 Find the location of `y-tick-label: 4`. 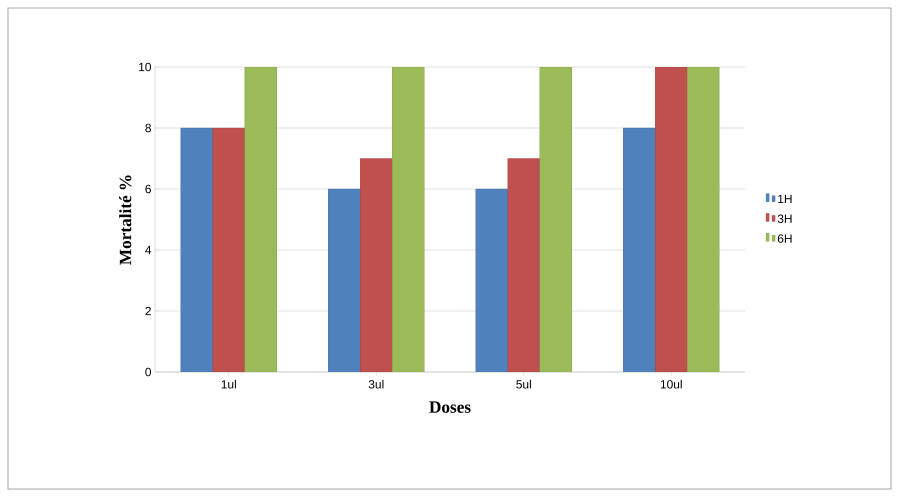

y-tick-label: 4 is located at coordinates (148, 250).